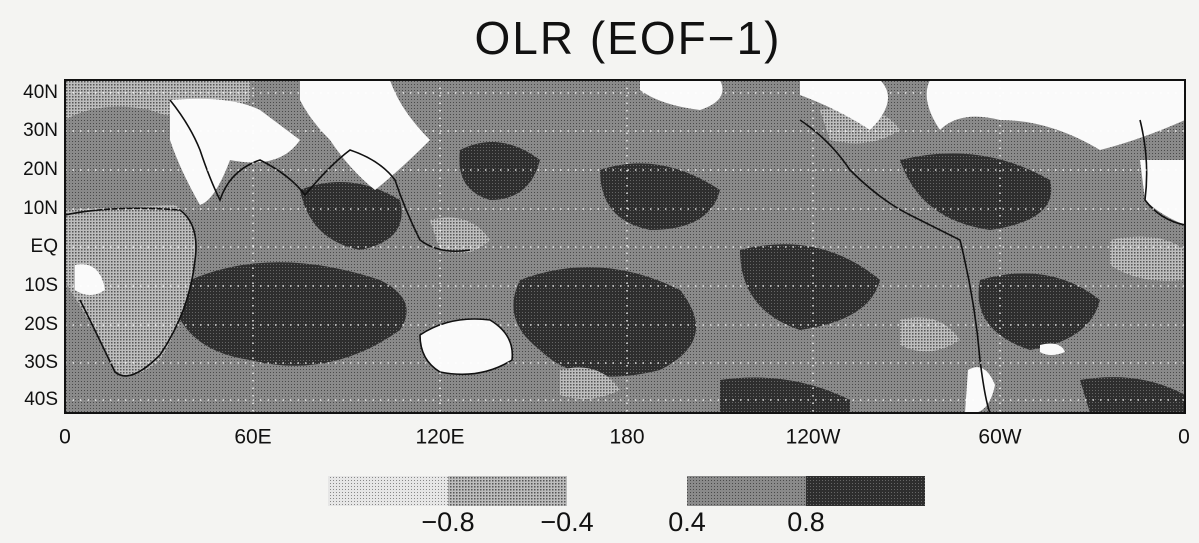 Image resolution: width=1199 pixels, height=543 pixels. I want to click on lat-label: 10N, so click(40, 208).